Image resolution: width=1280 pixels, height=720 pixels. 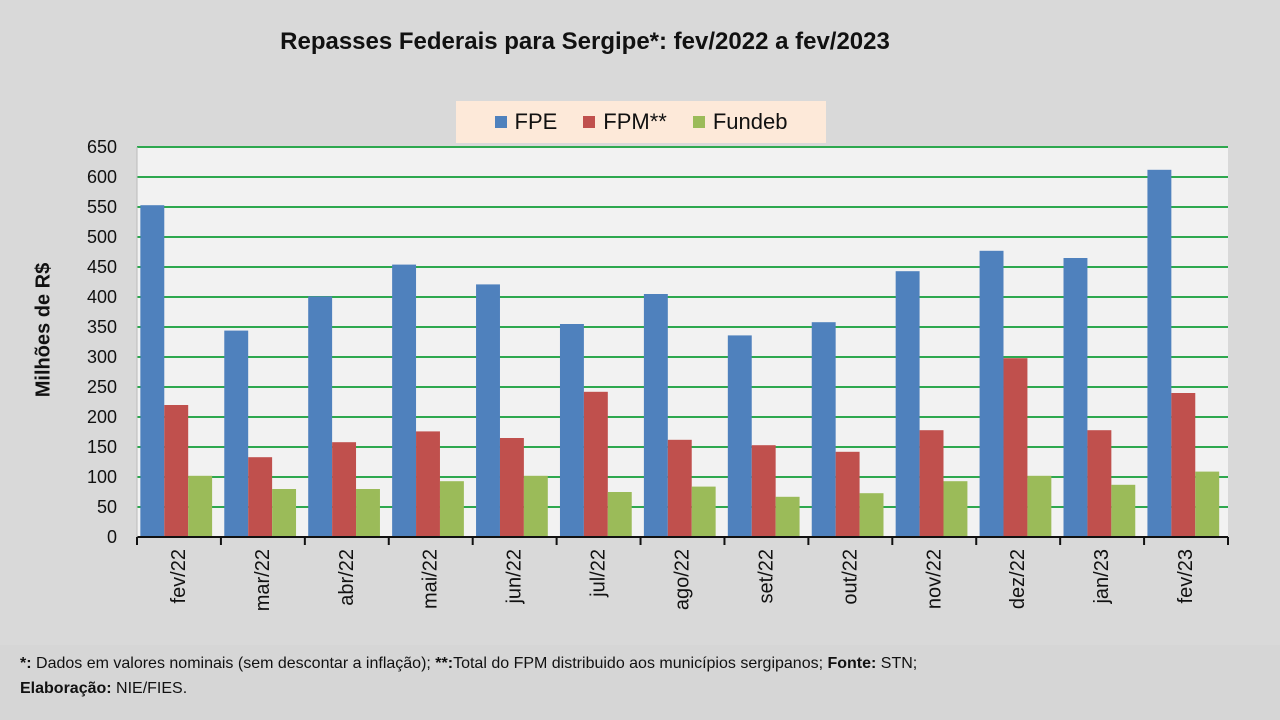 I want to click on x-tick-label: mar/22, so click(x=263, y=580).